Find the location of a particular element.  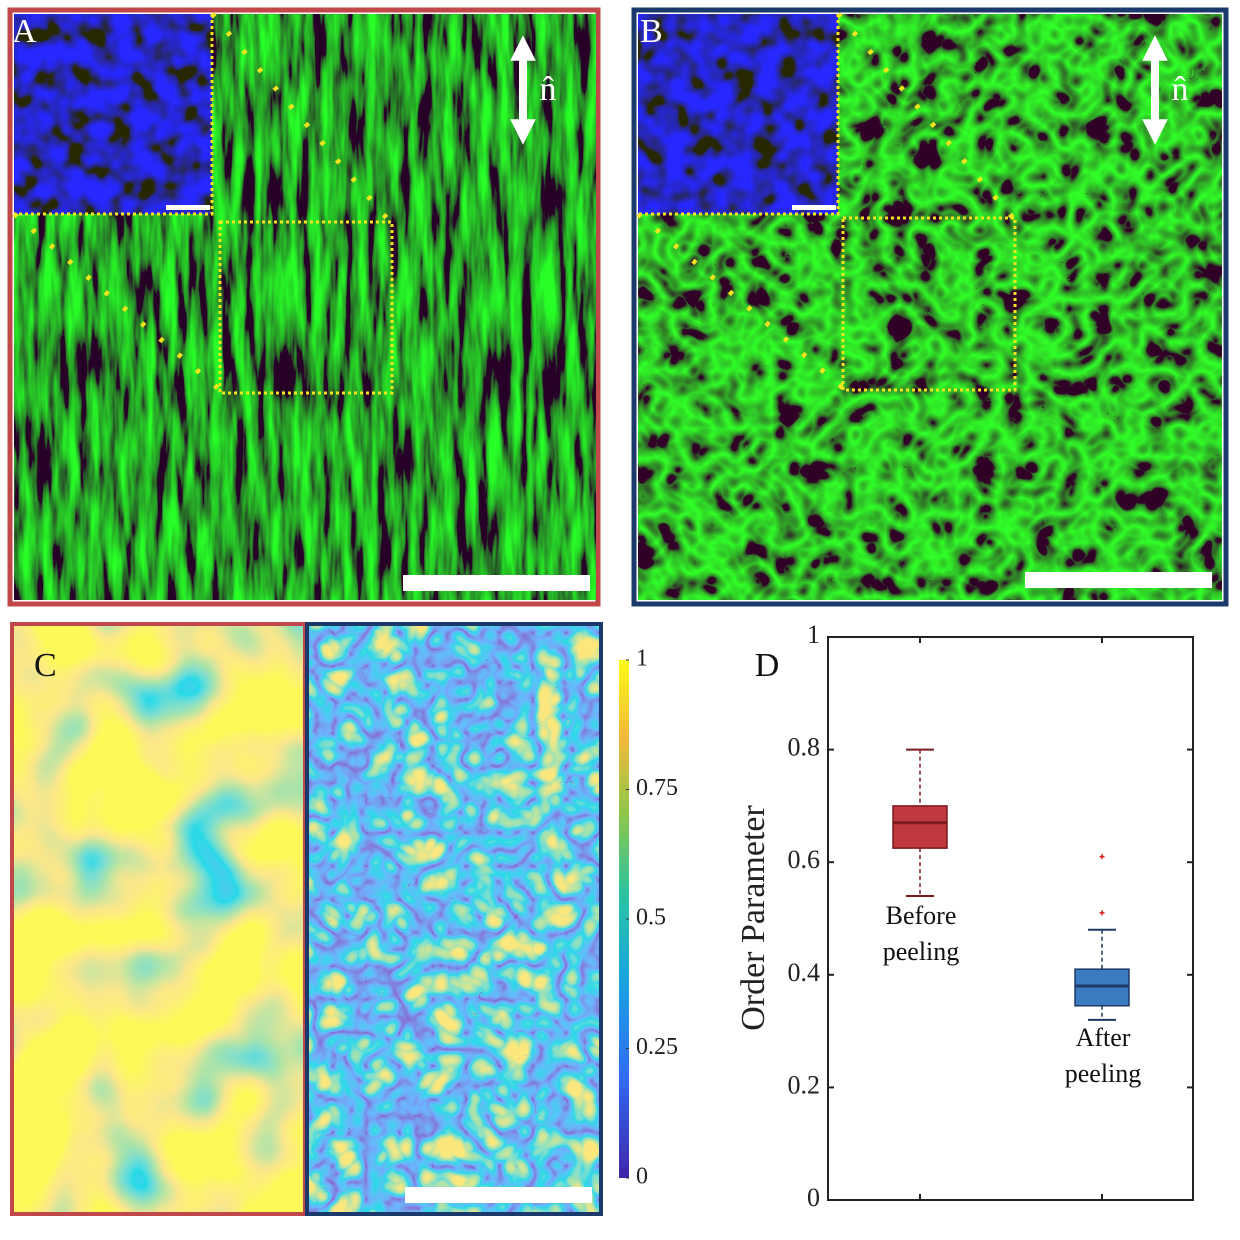

y-tick-label: 0.4 is located at coordinates (804, 972).